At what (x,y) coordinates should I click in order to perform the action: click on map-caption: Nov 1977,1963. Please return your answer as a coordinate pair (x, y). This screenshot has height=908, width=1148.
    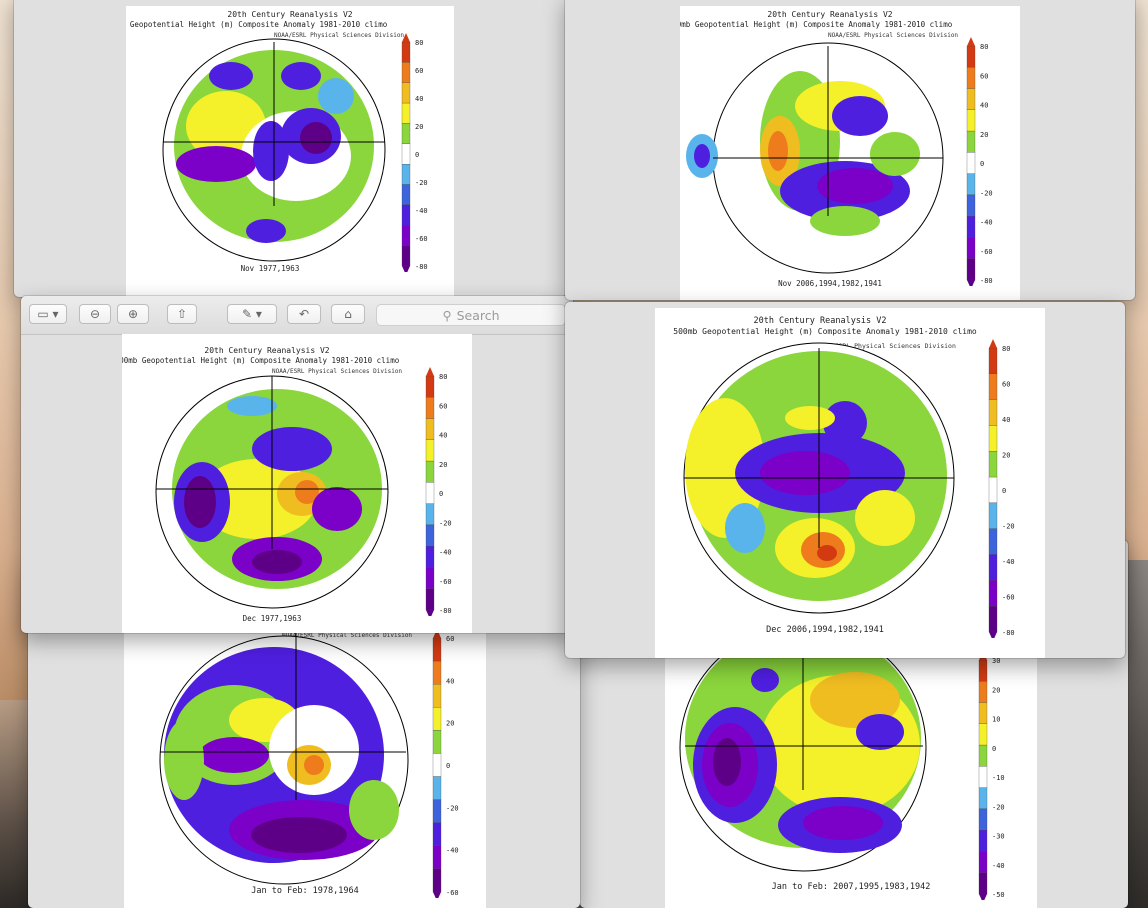
    Looking at the image, I should click on (270, 268).